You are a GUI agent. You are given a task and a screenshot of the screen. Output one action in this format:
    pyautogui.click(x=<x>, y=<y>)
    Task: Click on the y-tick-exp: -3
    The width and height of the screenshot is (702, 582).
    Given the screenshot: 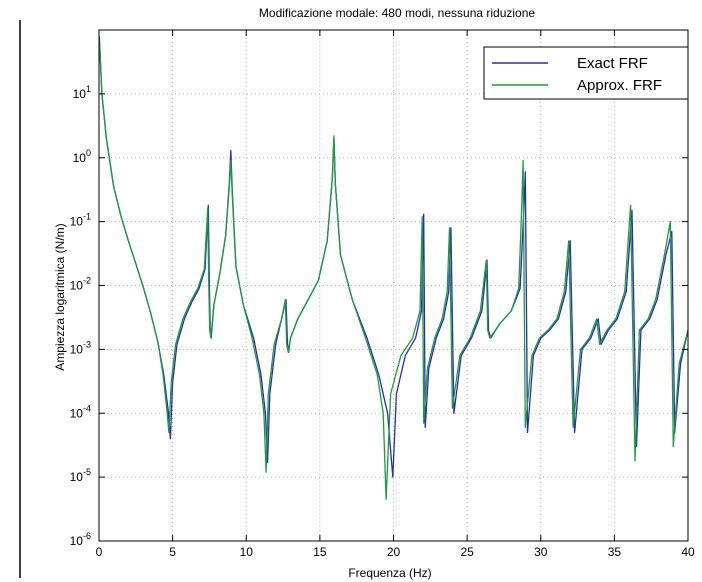 What is the action you would take?
    pyautogui.click(x=87, y=344)
    